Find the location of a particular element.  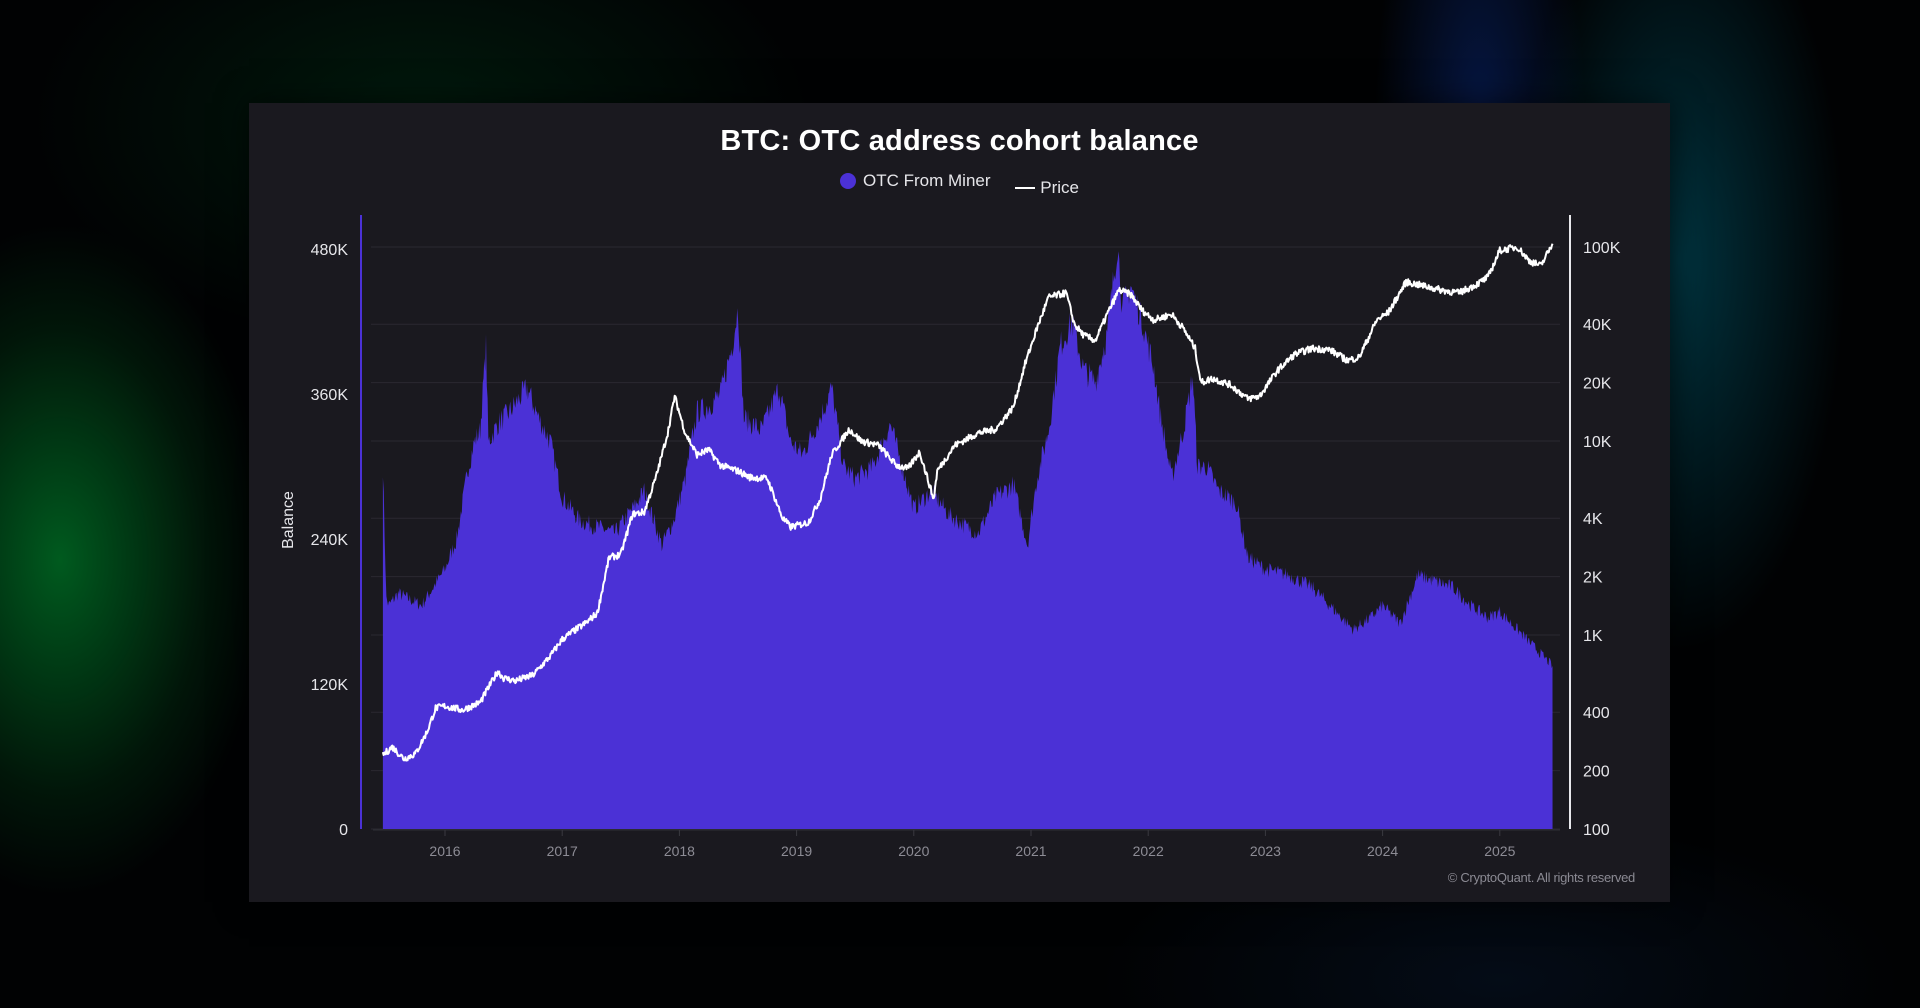

chart-legend: OTC From Miner Price is located at coordinates (959, 184).